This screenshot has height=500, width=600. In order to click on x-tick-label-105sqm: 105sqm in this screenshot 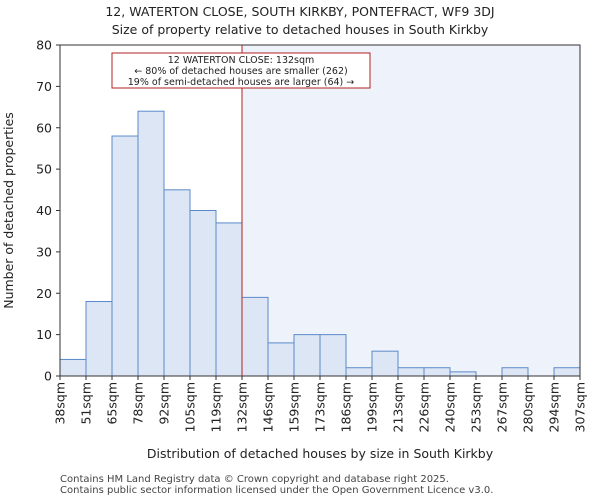, I will do `click(190, 407)`.